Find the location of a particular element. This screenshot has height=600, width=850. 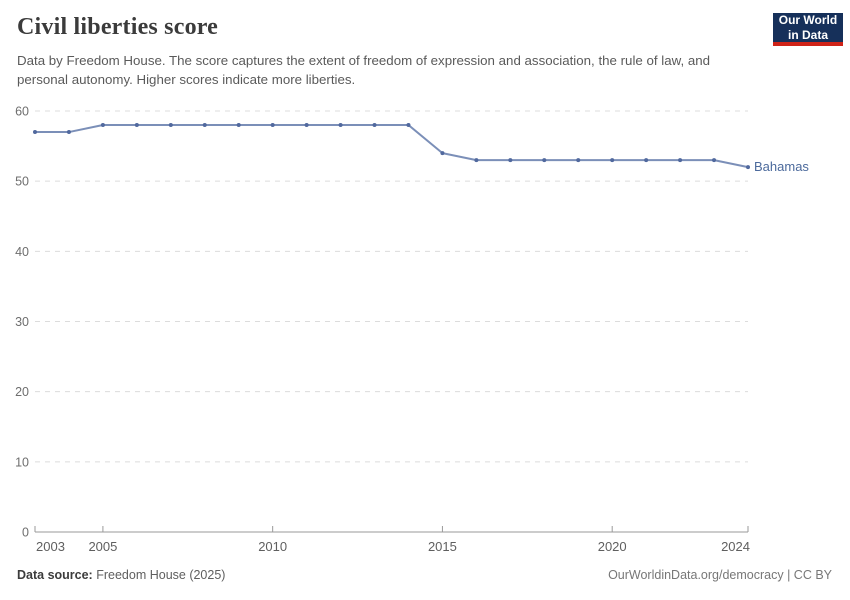

y-axis-tick-label: 60 is located at coordinates (22, 112).